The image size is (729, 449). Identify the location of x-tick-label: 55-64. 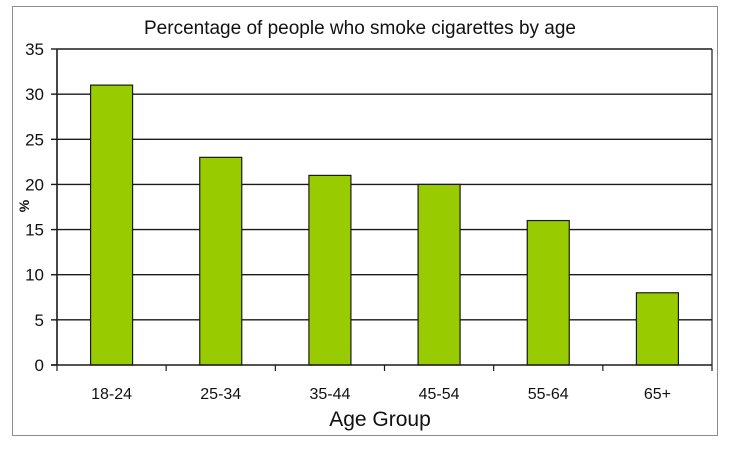
(548, 394).